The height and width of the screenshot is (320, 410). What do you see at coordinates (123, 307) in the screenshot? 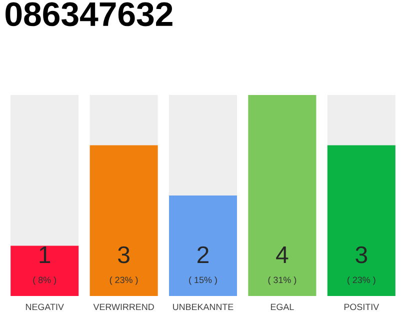
I see `x-tick-label: VERWIRREND` at bounding box center [123, 307].